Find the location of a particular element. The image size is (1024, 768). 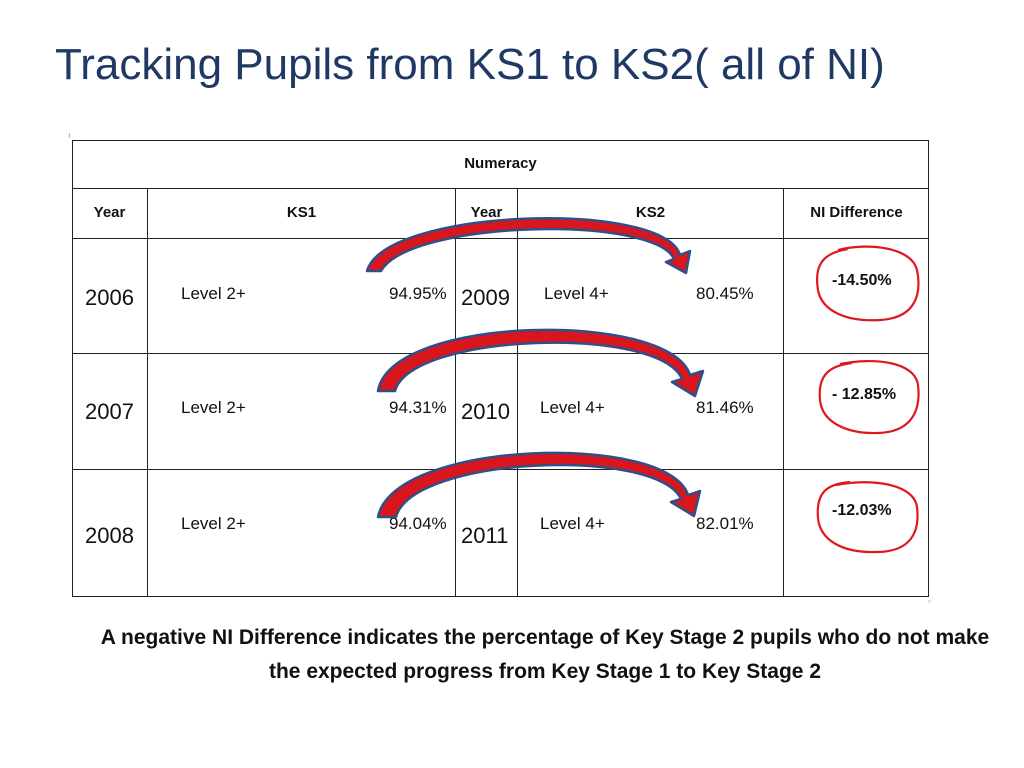

ks1-percentage: 94.04% is located at coordinates (418, 523).